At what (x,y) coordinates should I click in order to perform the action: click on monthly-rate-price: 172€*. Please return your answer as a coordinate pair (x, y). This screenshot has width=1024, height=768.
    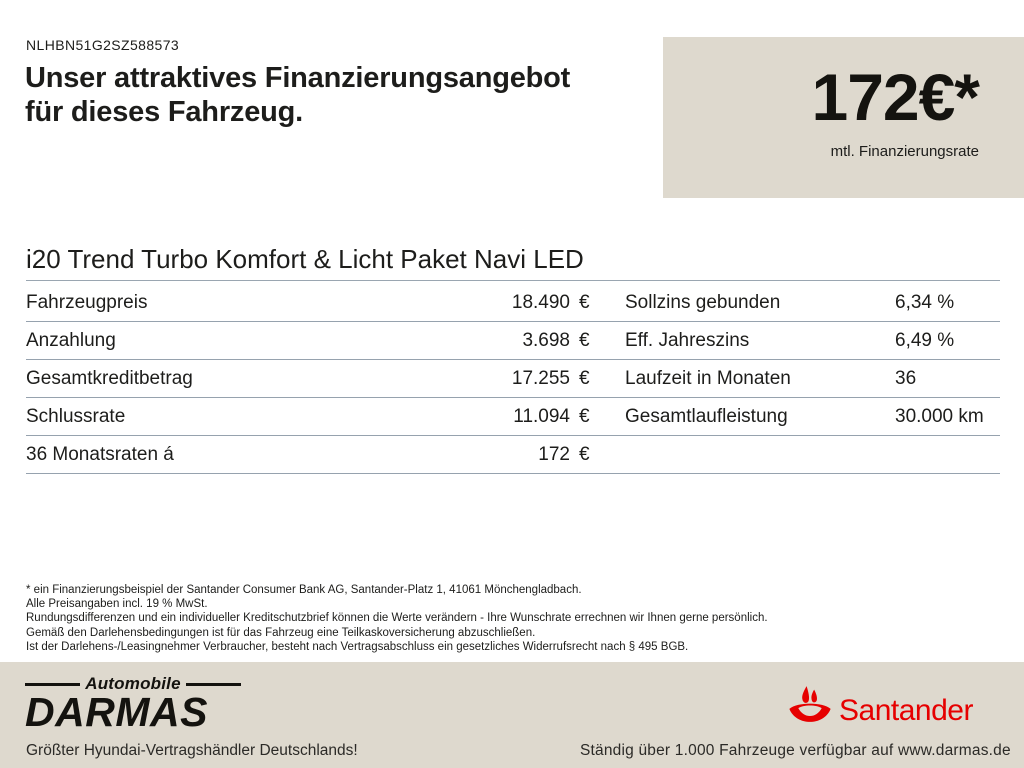
    Looking at the image, I should click on (895, 97).